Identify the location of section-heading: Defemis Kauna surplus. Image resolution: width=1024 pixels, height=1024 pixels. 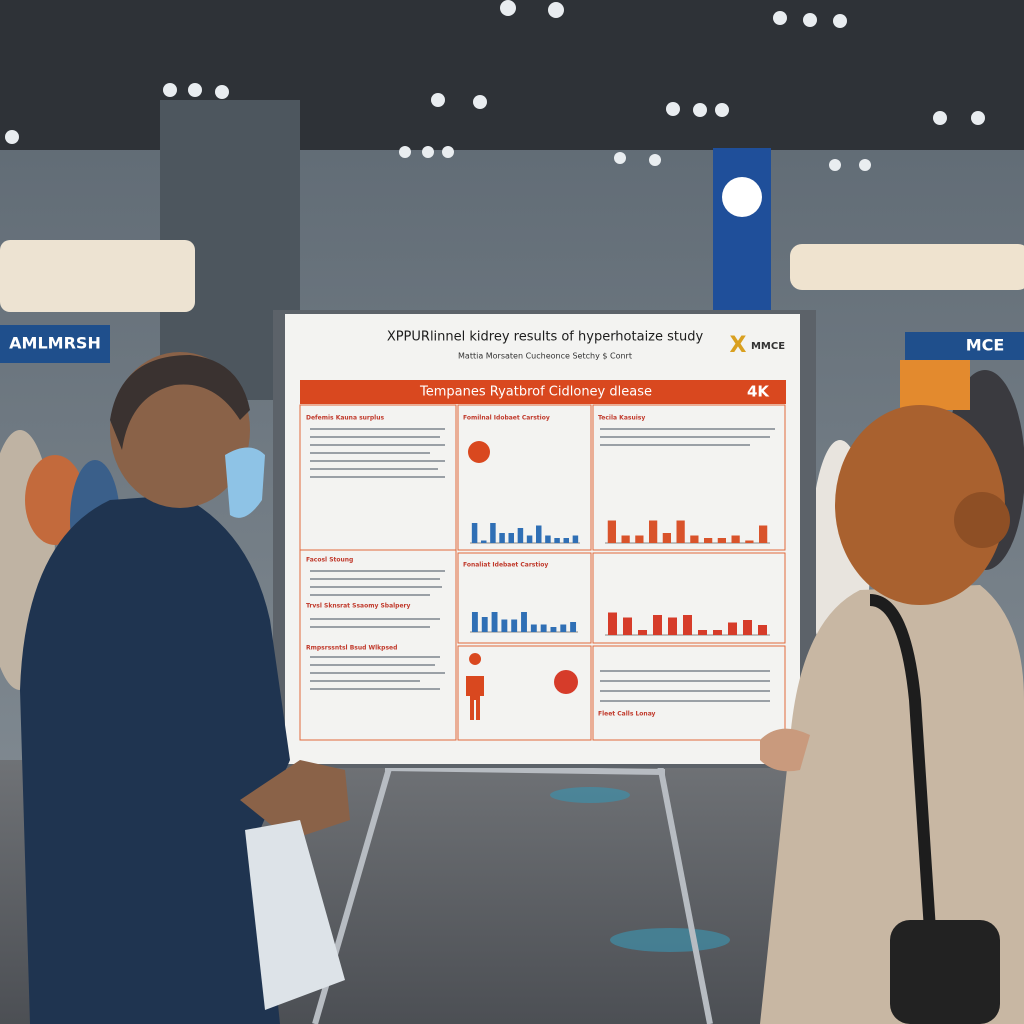
(345, 418).